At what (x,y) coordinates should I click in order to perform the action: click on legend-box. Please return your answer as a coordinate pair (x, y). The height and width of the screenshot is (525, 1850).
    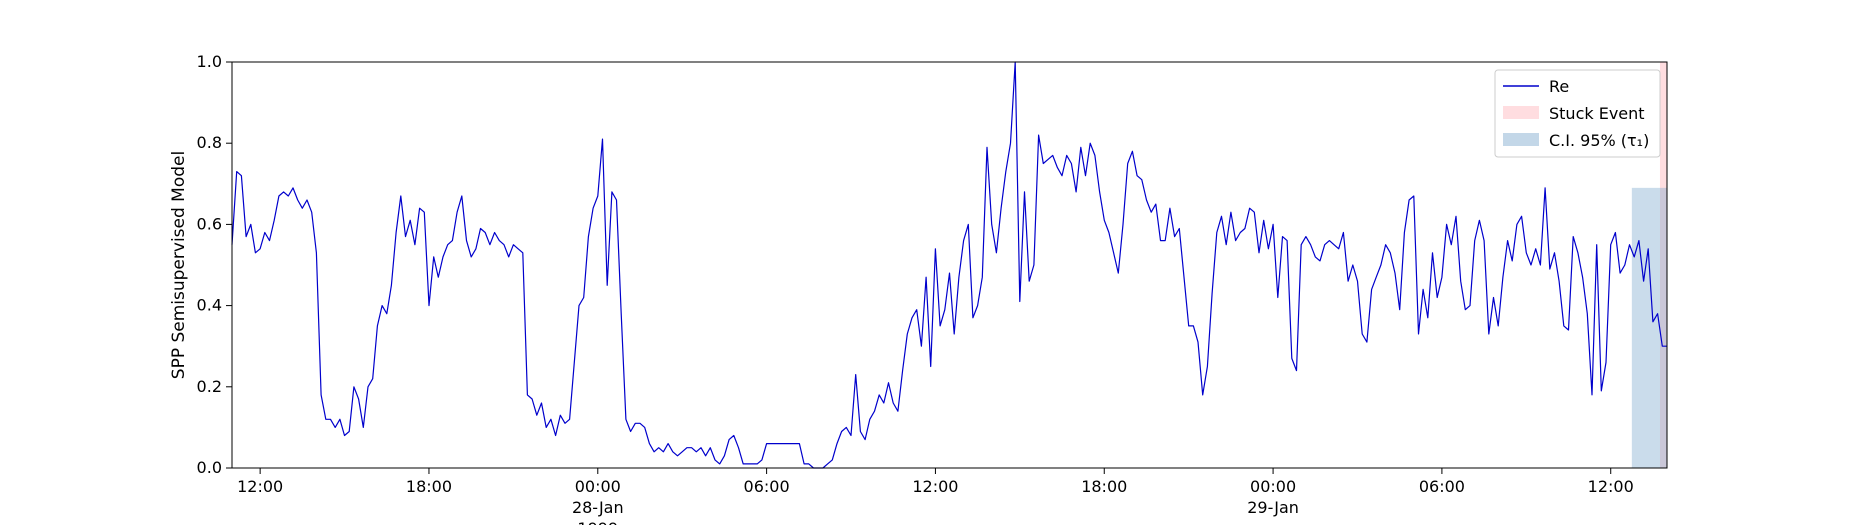
    Looking at the image, I should click on (1577, 113).